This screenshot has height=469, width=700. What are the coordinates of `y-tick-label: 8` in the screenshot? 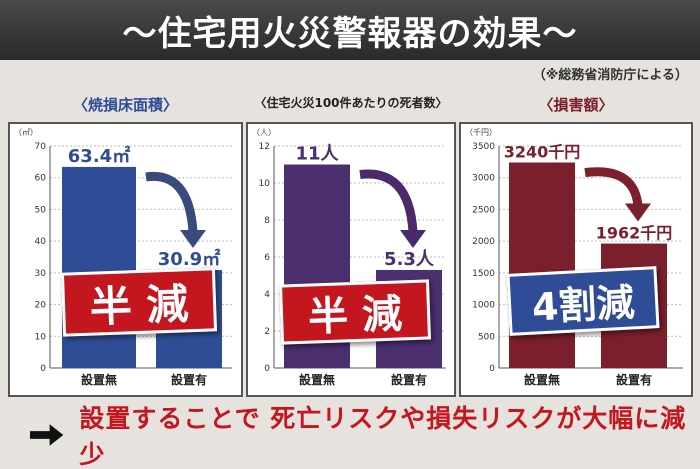 It's located at (267, 221).